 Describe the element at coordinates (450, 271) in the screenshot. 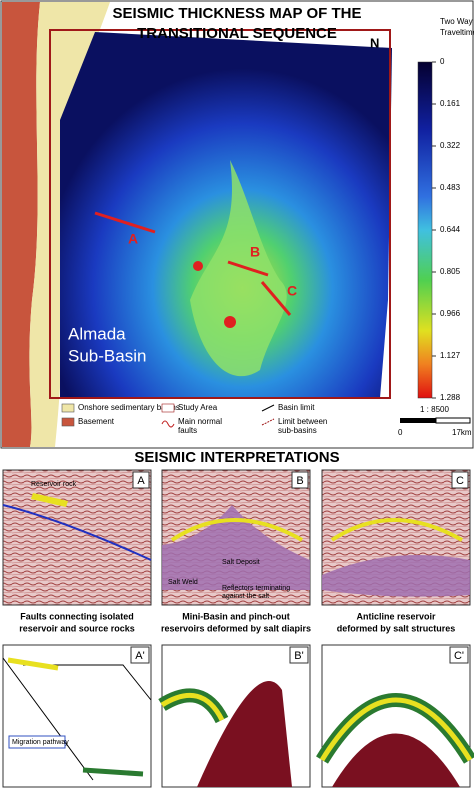

I see `colorbar-label: 0.805` at that location.